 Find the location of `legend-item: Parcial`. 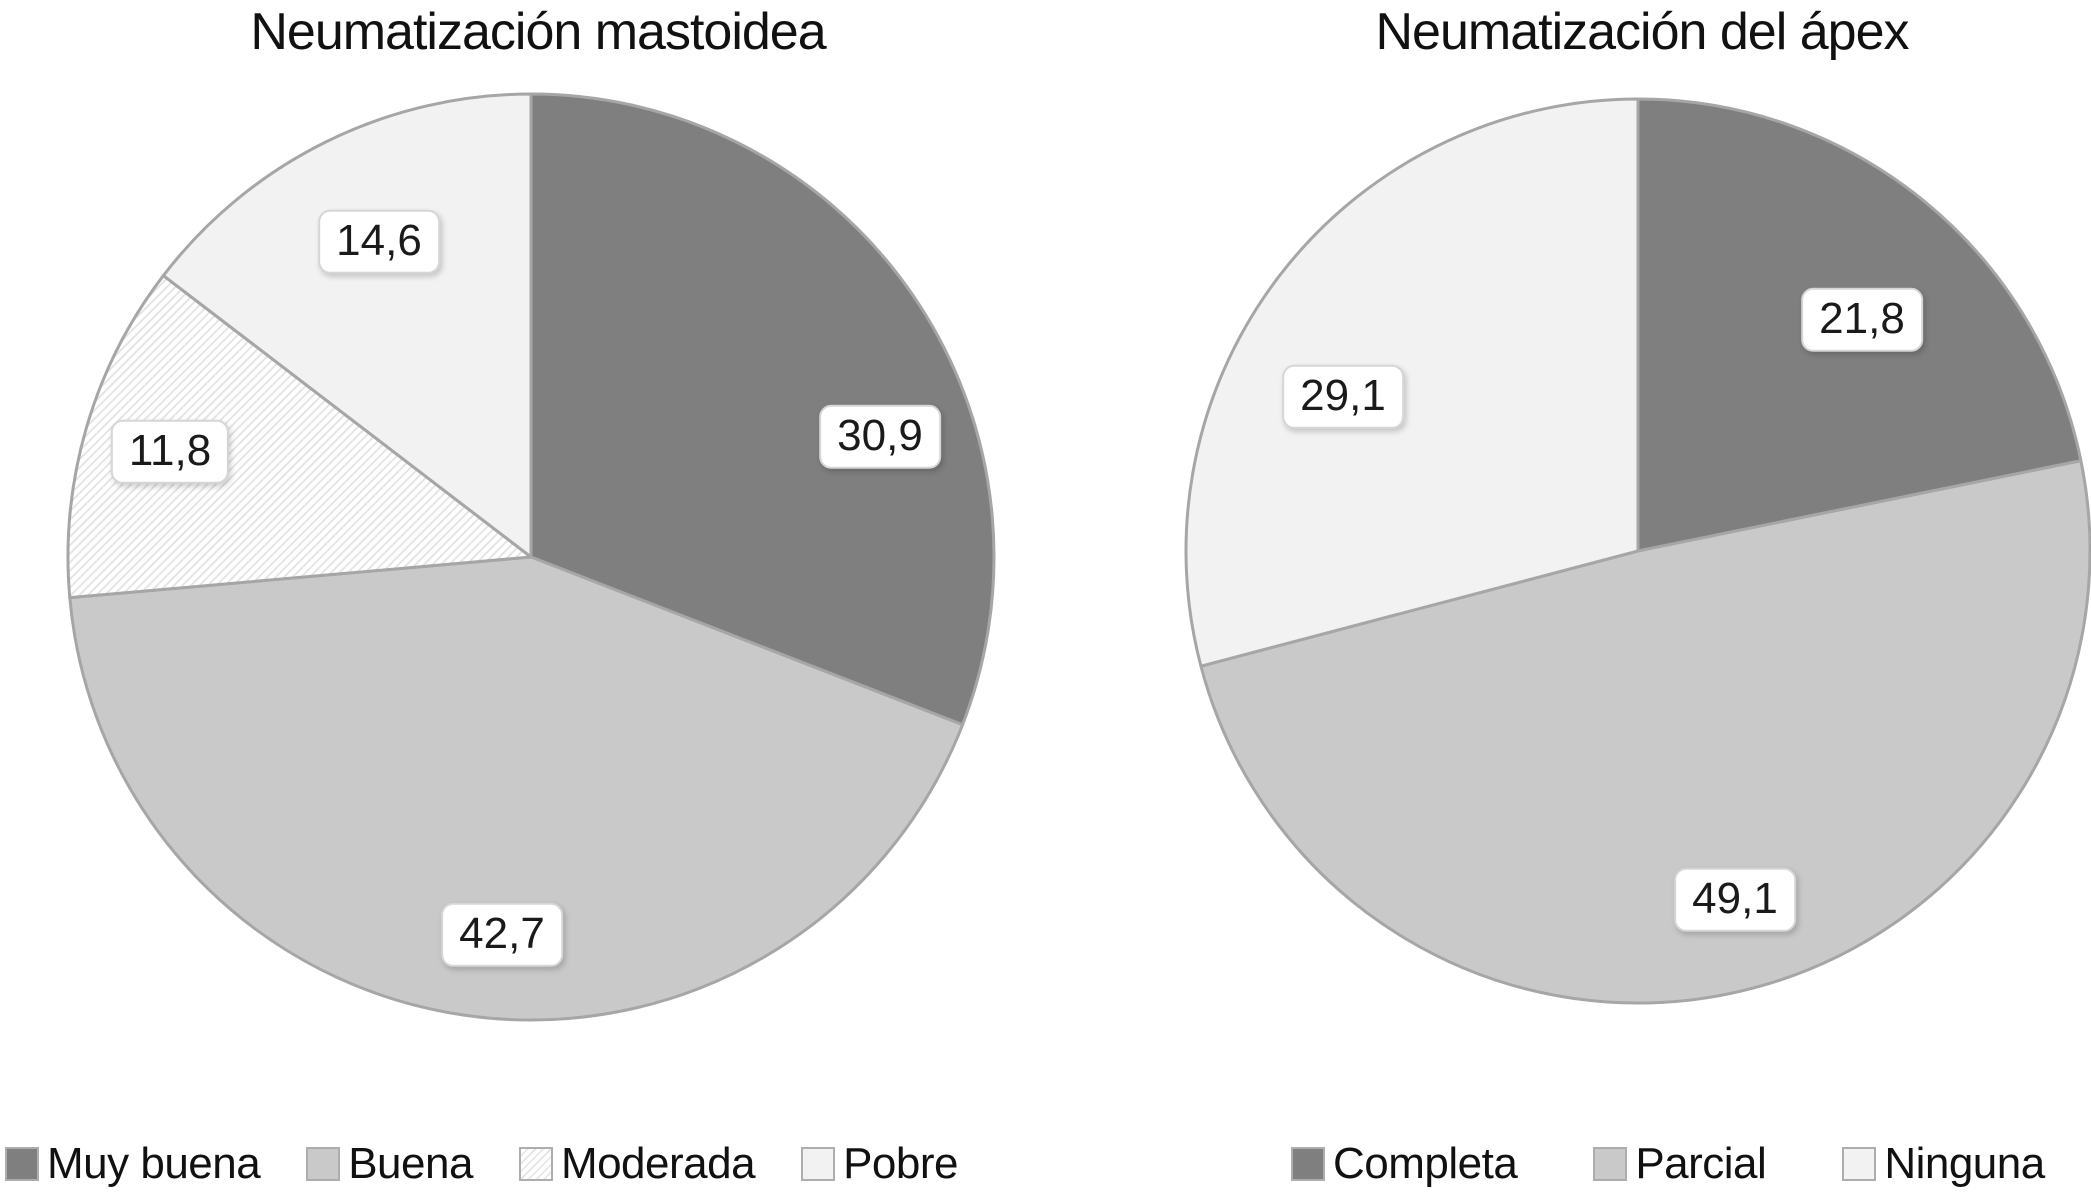

legend-item: Parcial is located at coordinates (1680, 1164).